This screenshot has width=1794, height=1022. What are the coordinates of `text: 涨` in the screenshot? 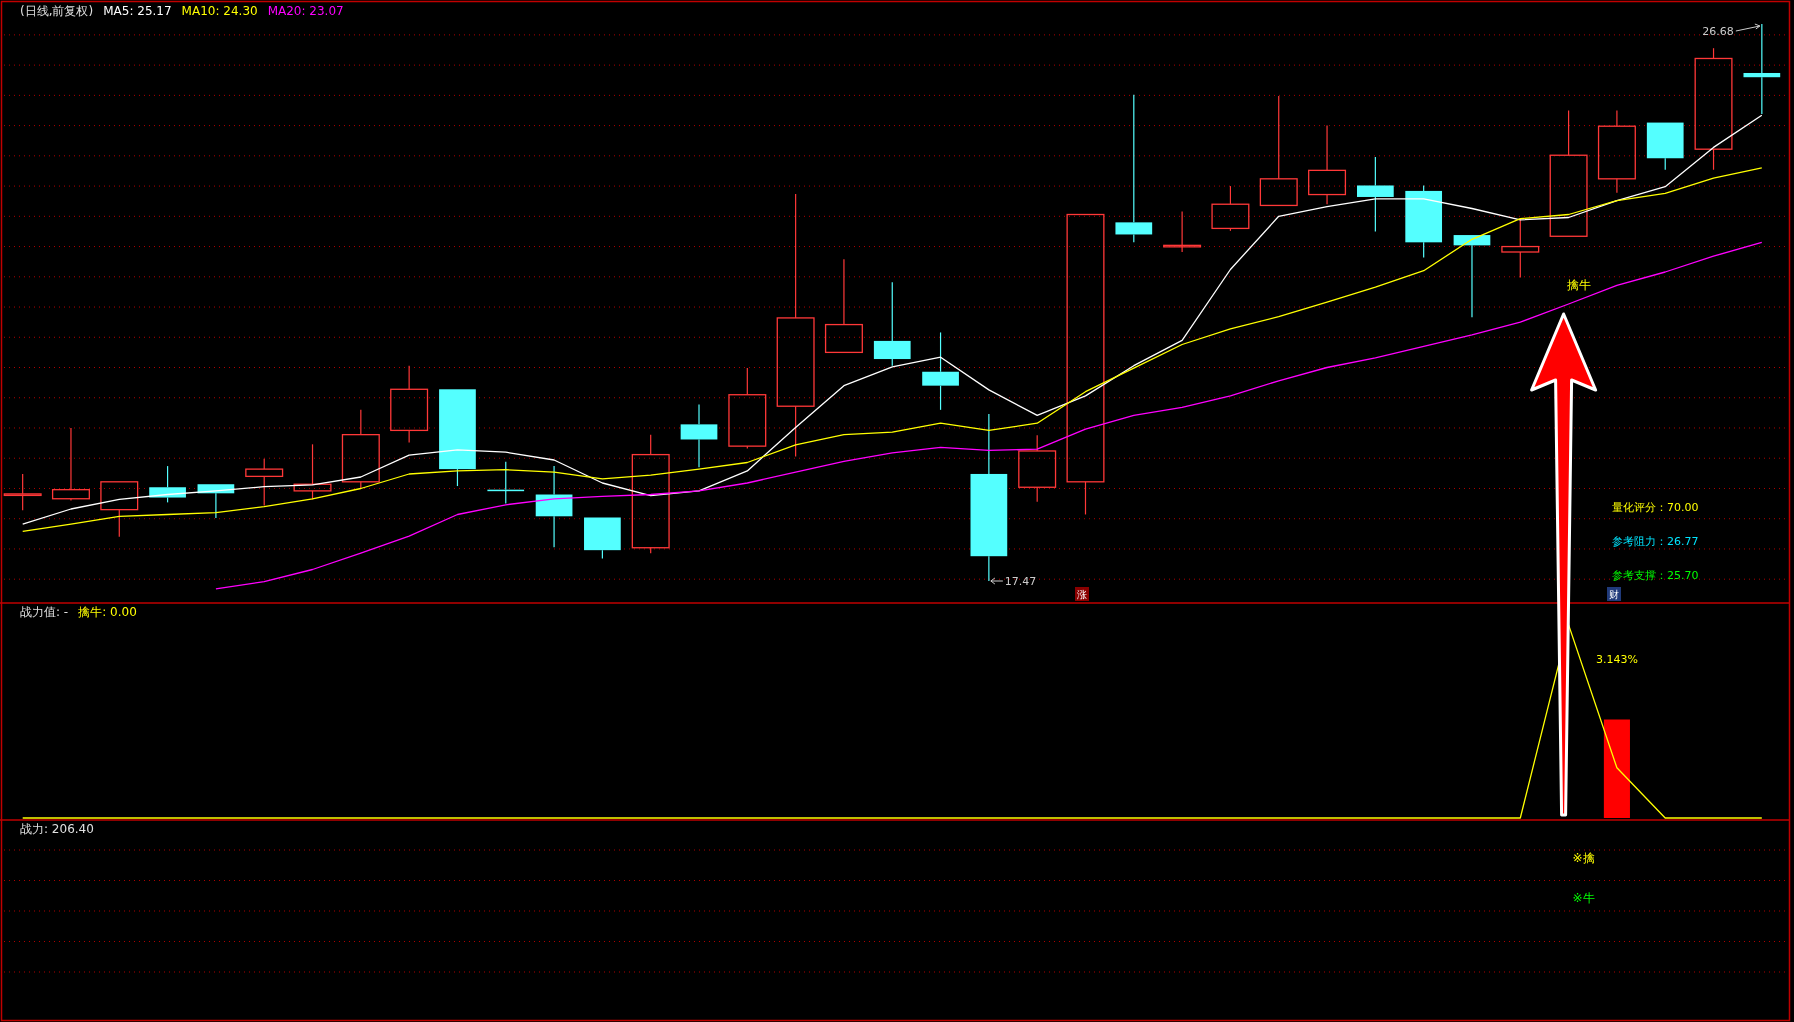 It's located at (1082, 594).